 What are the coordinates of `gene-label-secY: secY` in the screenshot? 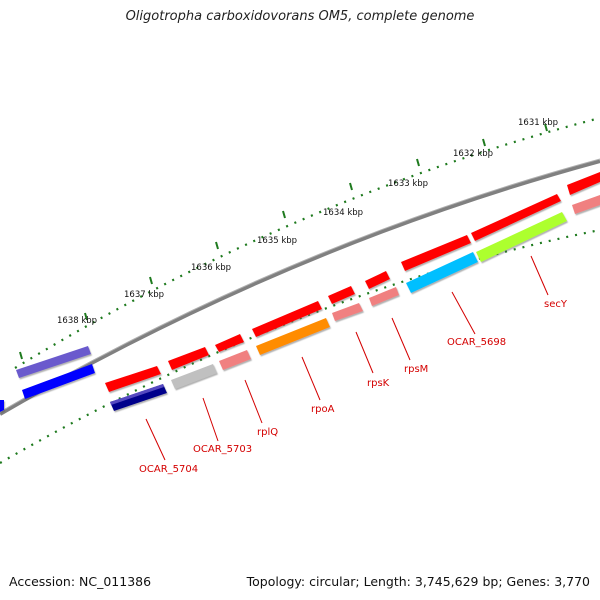 It's located at (556, 304).